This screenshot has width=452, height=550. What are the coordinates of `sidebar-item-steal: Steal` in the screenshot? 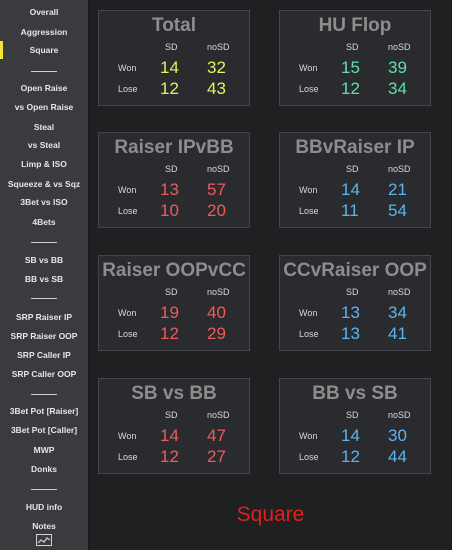 It's located at (44, 127).